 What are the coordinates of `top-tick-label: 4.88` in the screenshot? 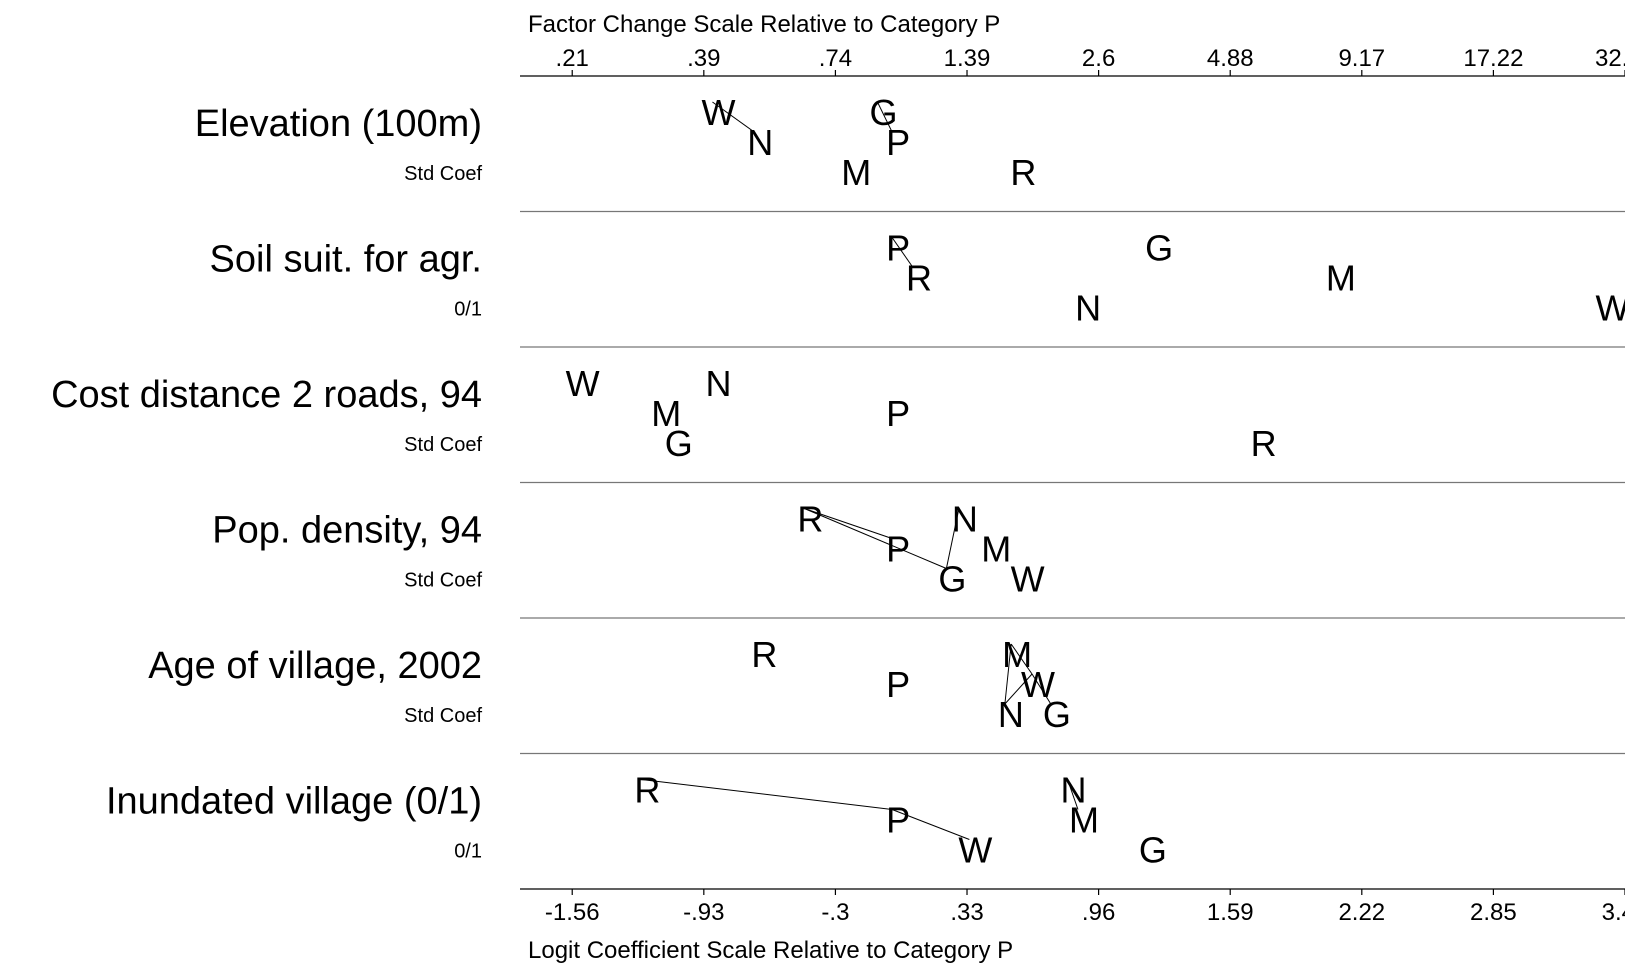 It's located at (1230, 58).